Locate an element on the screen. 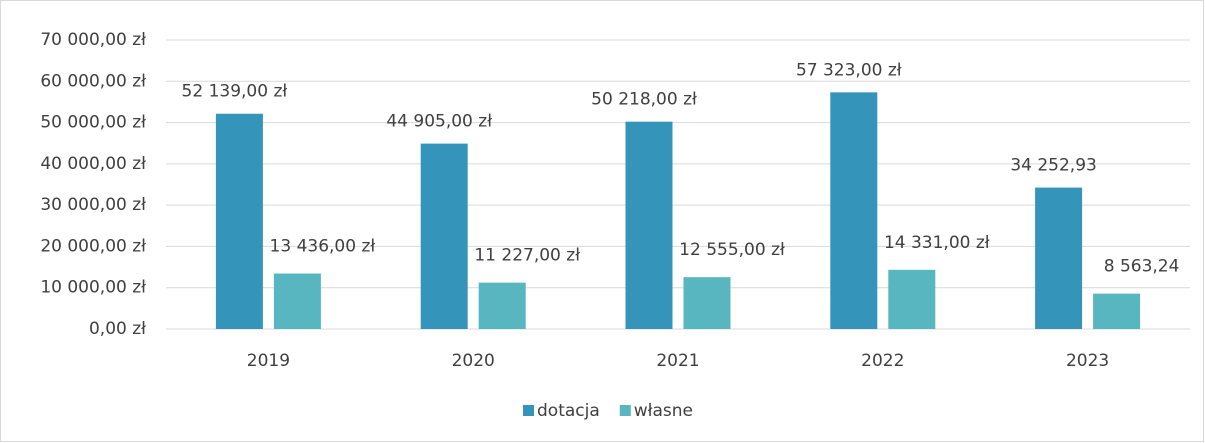 This screenshot has width=1205, height=443. y-tick-label: 30 000,00 zł is located at coordinates (93, 205).